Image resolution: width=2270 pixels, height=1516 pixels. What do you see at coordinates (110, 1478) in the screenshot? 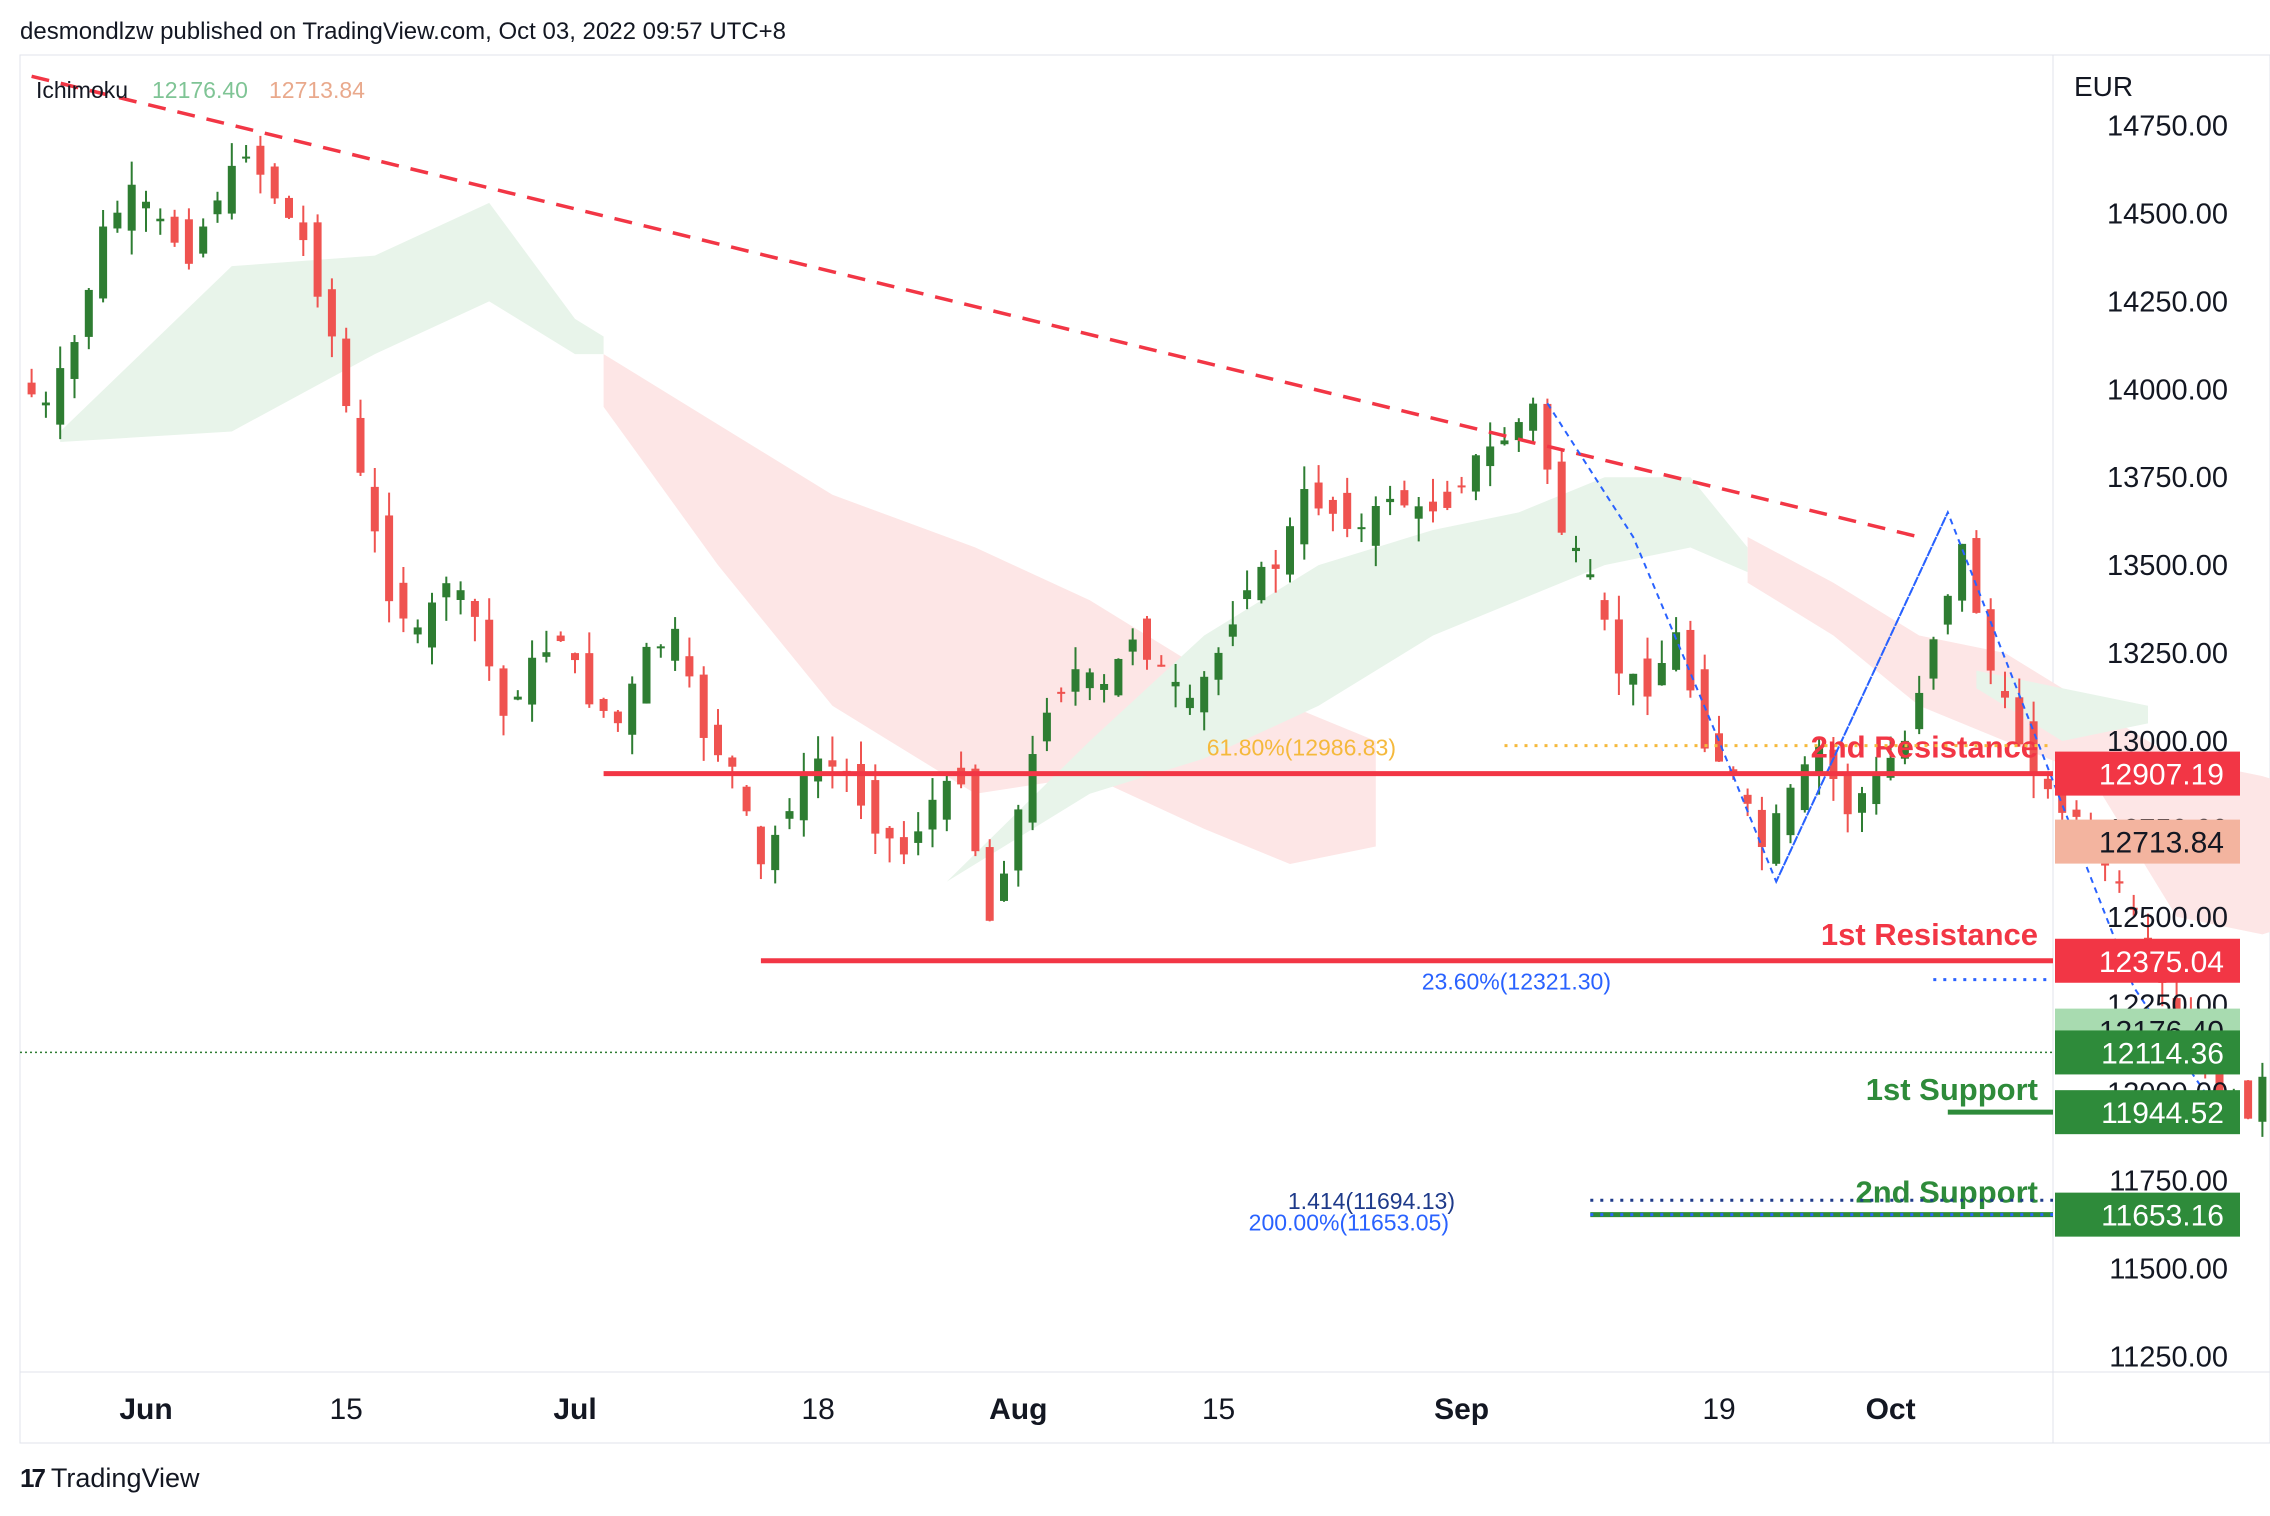
I see `brand-footer: 17 TradingView` at bounding box center [110, 1478].